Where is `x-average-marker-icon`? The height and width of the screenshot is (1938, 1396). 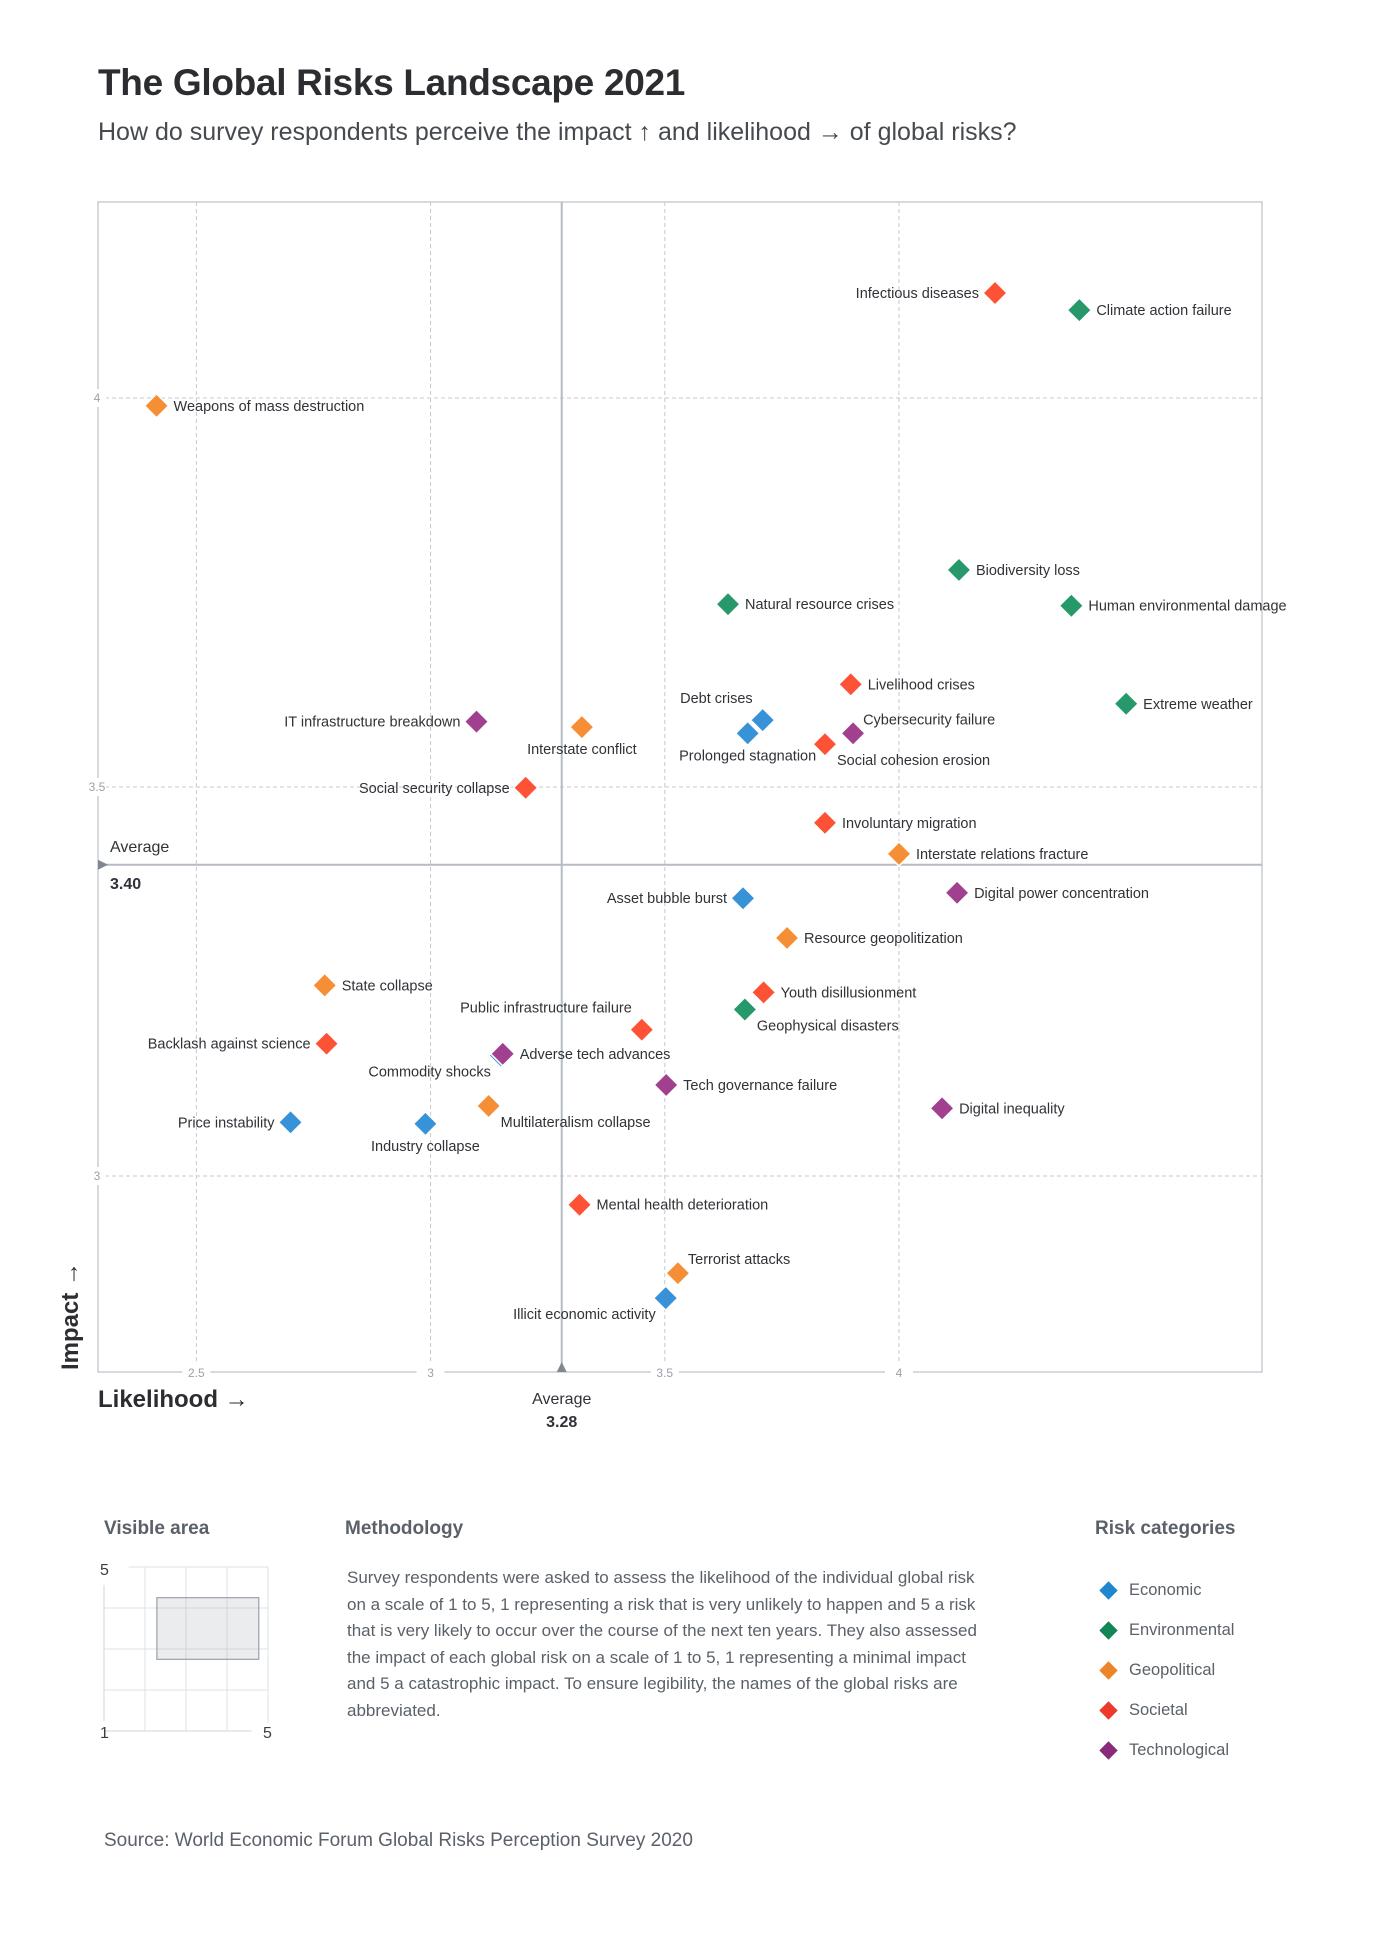 x-average-marker-icon is located at coordinates (561, 1367).